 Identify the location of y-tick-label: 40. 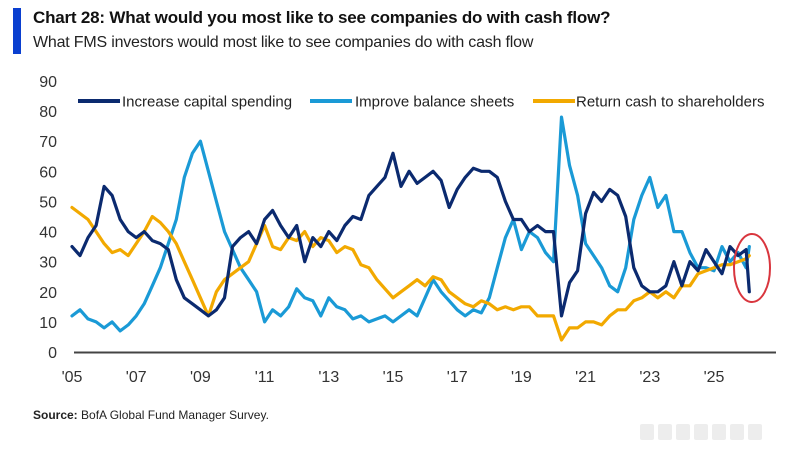
(48, 233).